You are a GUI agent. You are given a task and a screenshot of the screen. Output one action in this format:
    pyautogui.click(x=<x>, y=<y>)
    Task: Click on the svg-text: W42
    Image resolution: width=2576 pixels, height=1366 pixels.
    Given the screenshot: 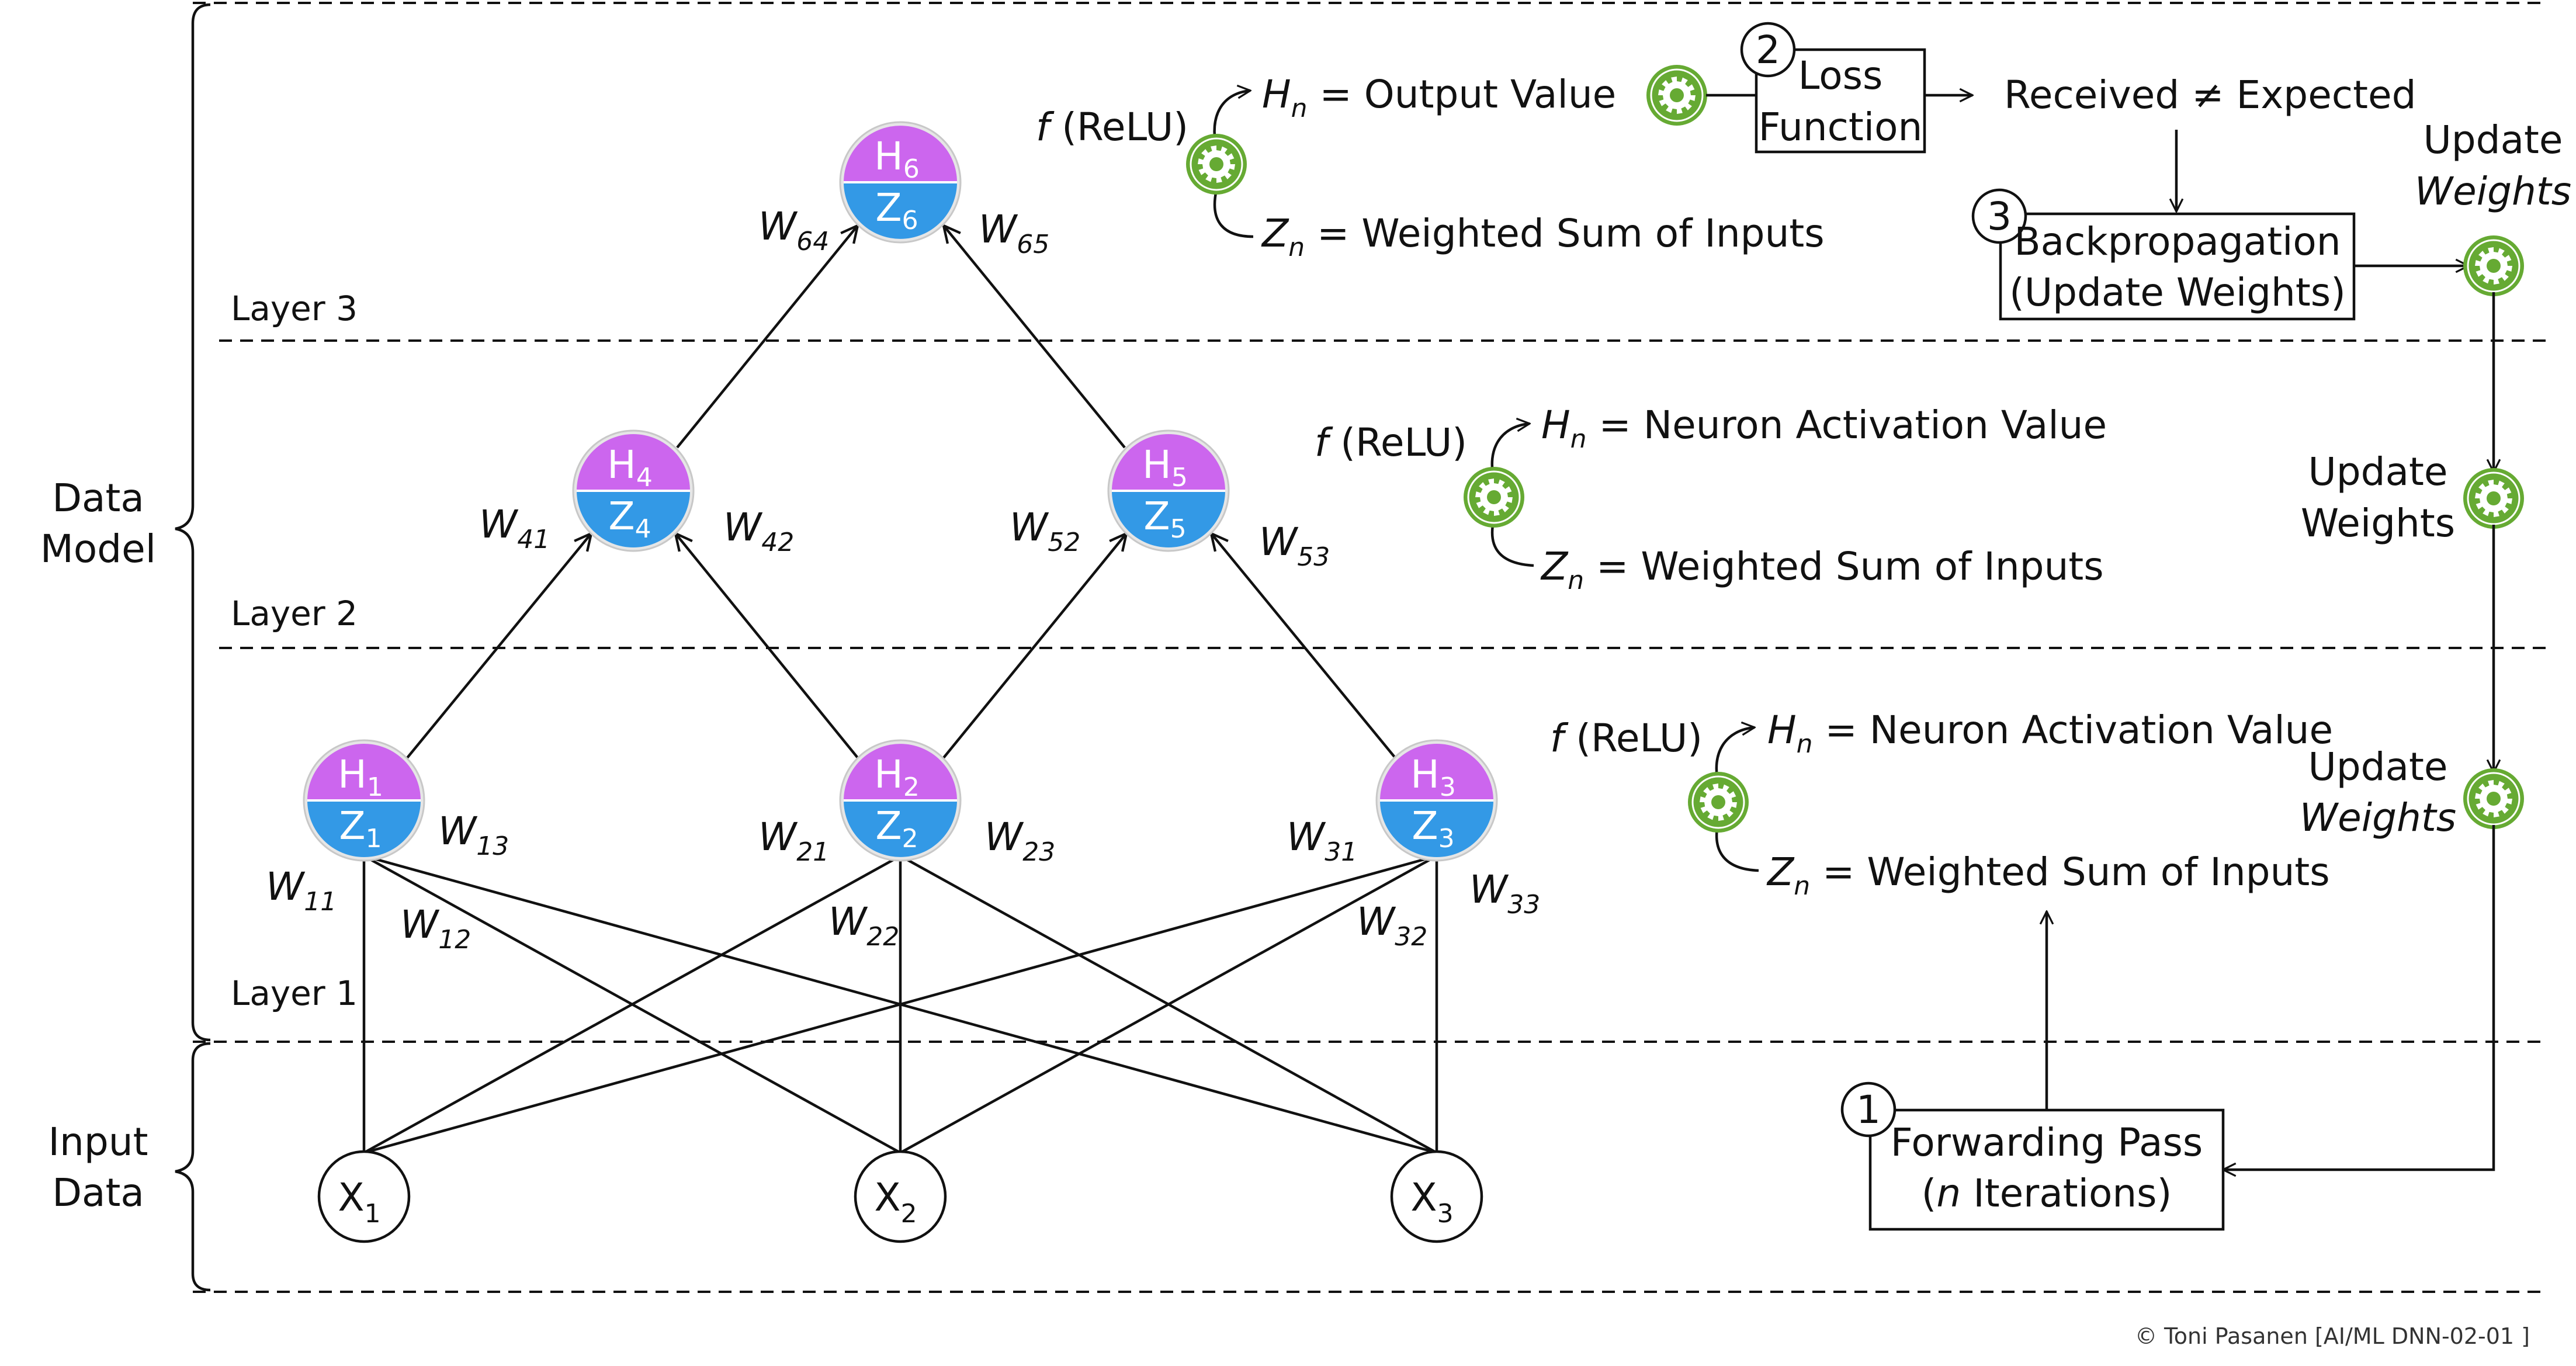 What is the action you would take?
    pyautogui.click(x=758, y=531)
    